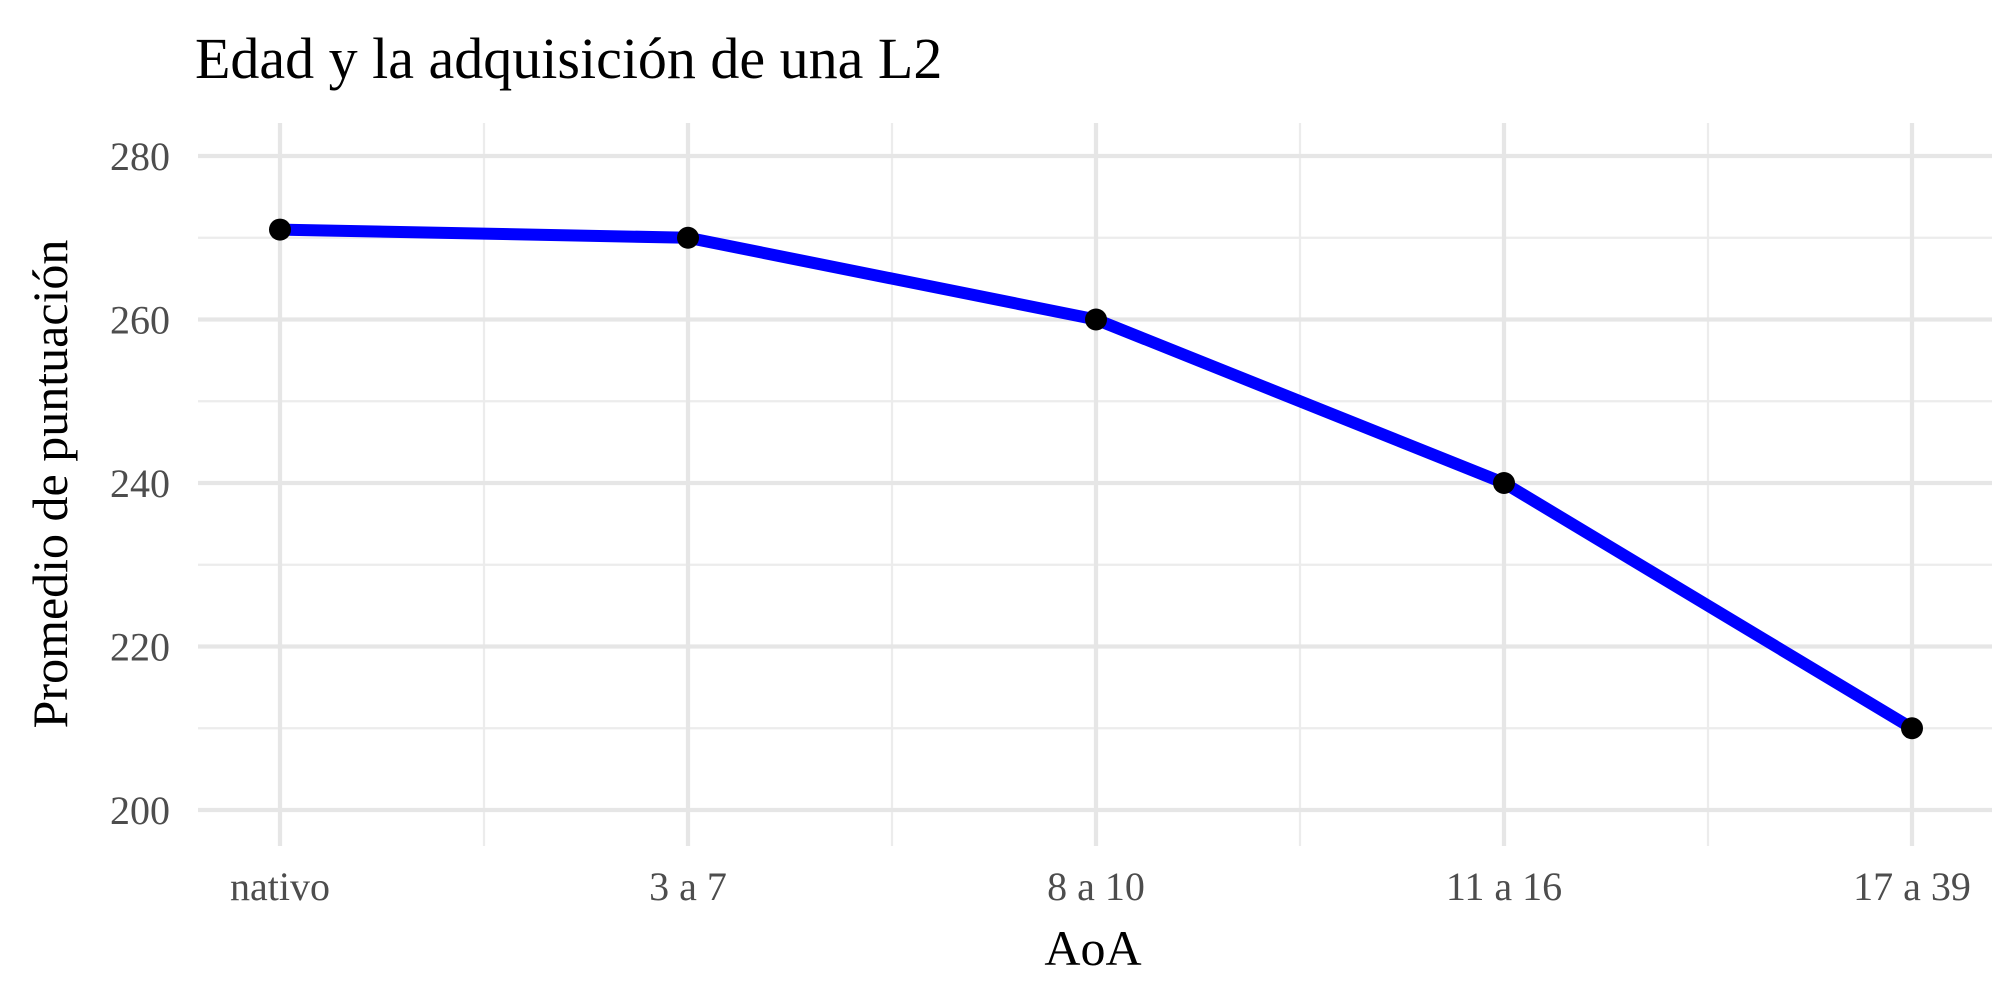 The width and height of the screenshot is (2016, 1008). I want to click on y-tick-label: 260, so click(140, 320).